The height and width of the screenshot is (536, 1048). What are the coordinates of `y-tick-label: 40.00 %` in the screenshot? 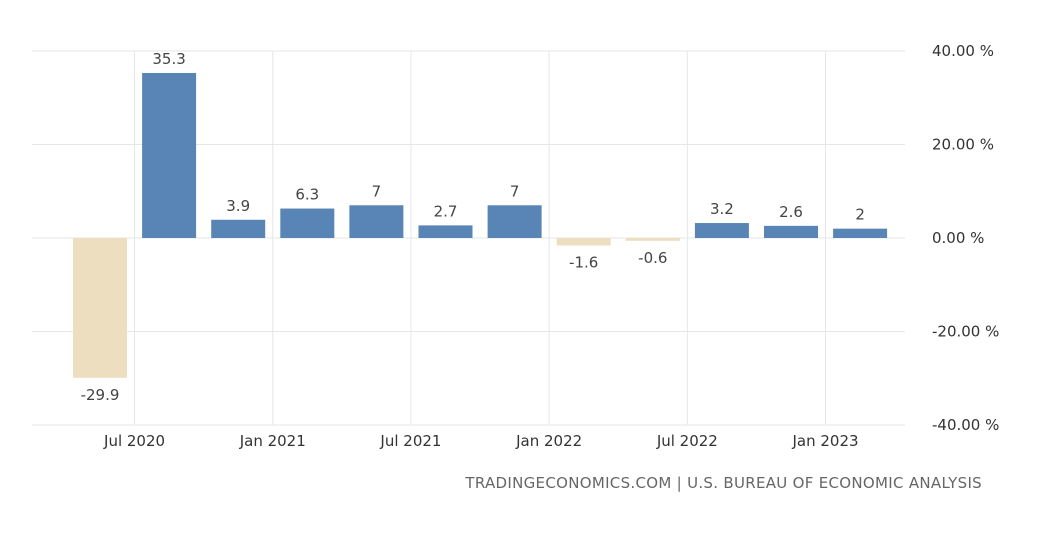 It's located at (963, 51).